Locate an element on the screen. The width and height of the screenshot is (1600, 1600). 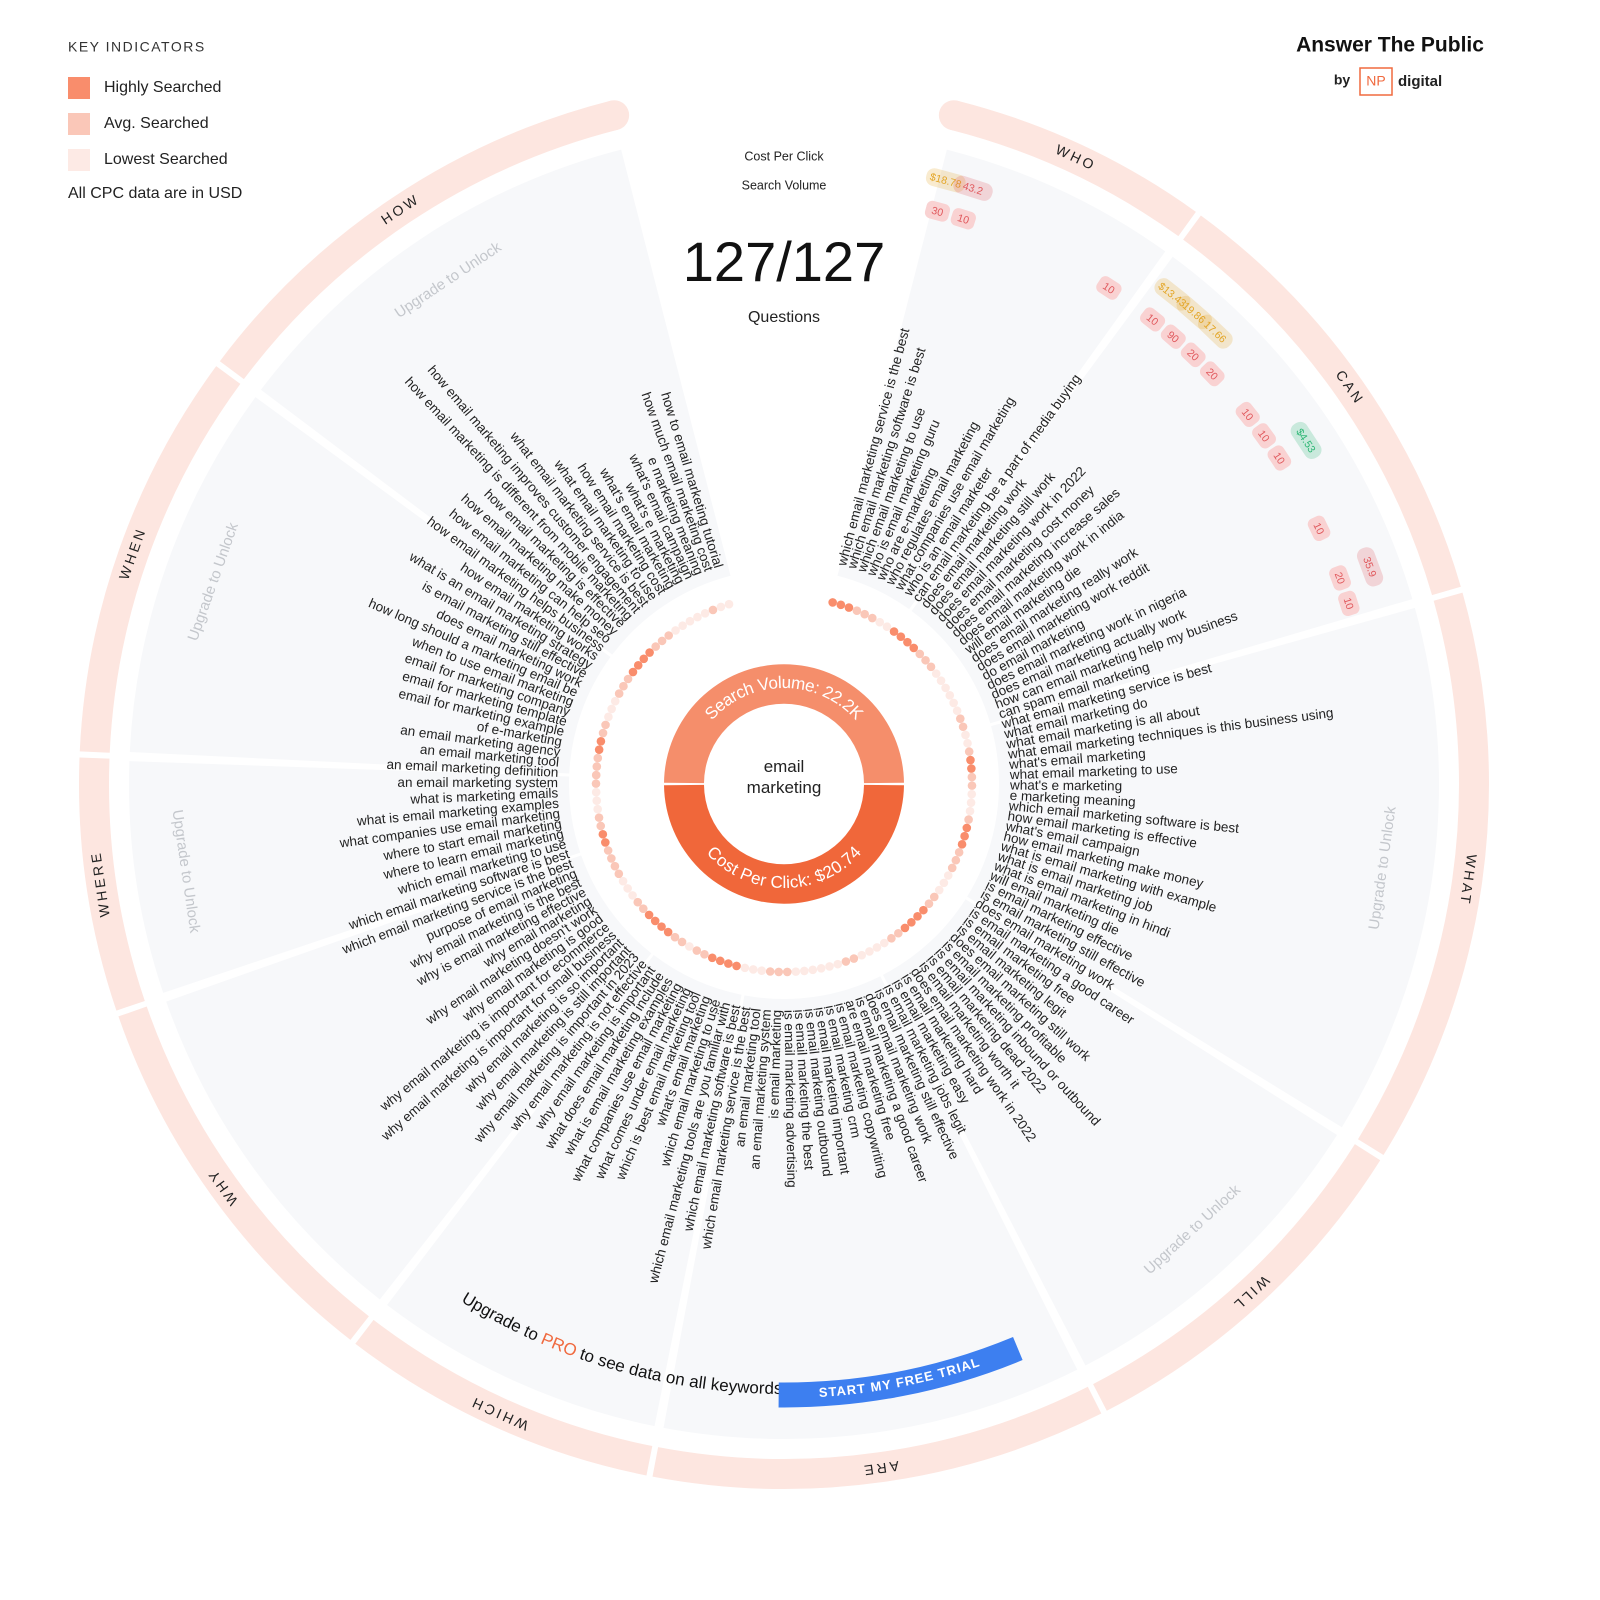
question-count: 127/127 is located at coordinates (784, 261).